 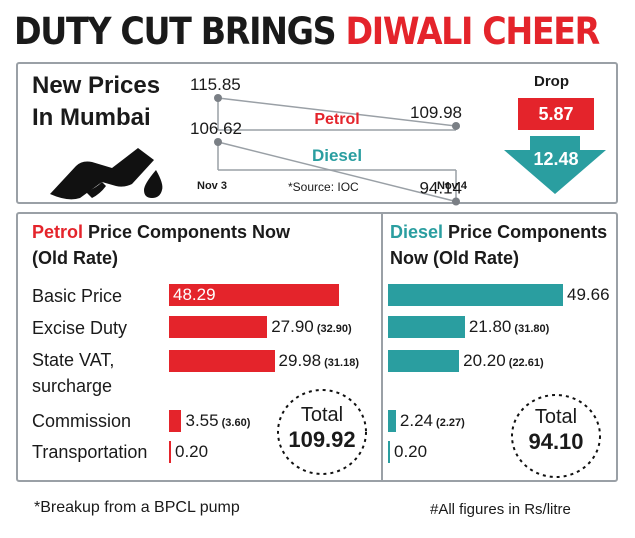 I want to click on petrol-value-2: 29.98, so click(x=300, y=360).